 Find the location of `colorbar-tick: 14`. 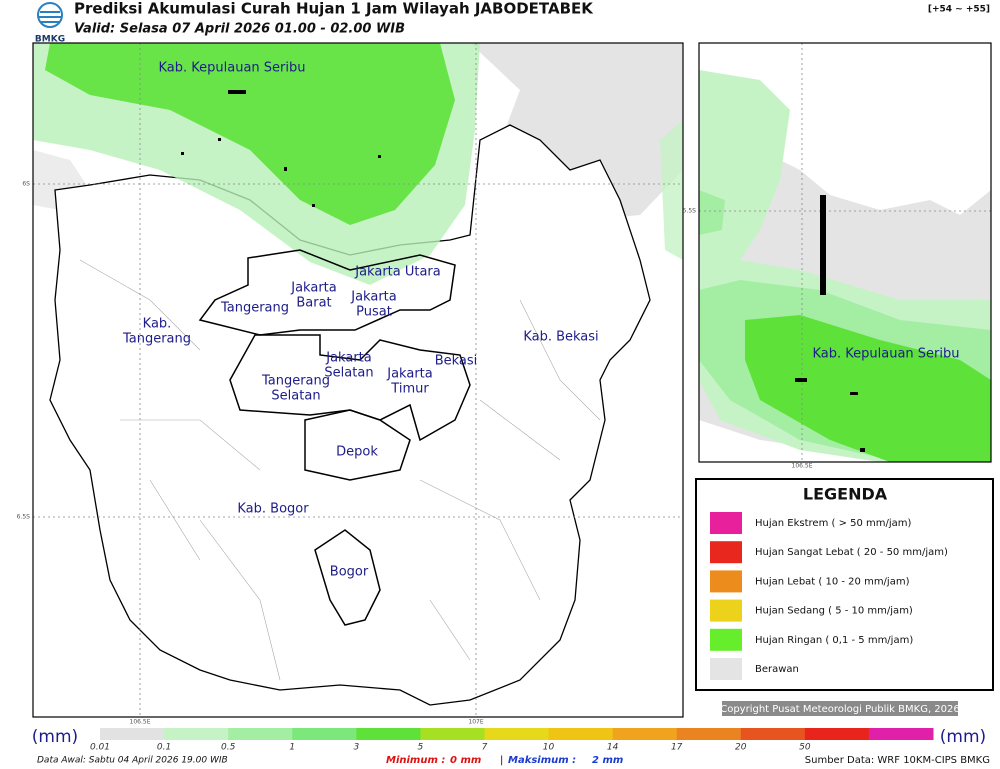

colorbar-tick: 14 is located at coordinates (613, 748).